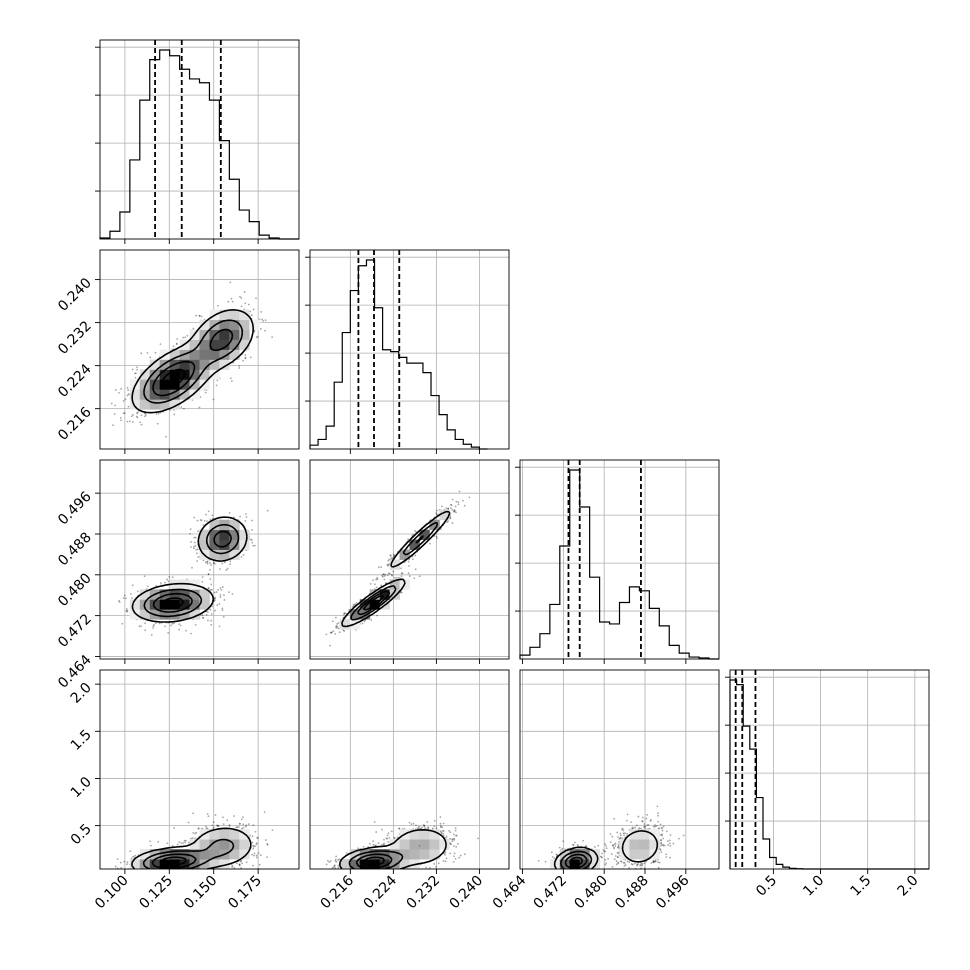 The image size is (970, 970). What do you see at coordinates (189, 569) in the screenshot?
I see `contour-line` at bounding box center [189, 569].